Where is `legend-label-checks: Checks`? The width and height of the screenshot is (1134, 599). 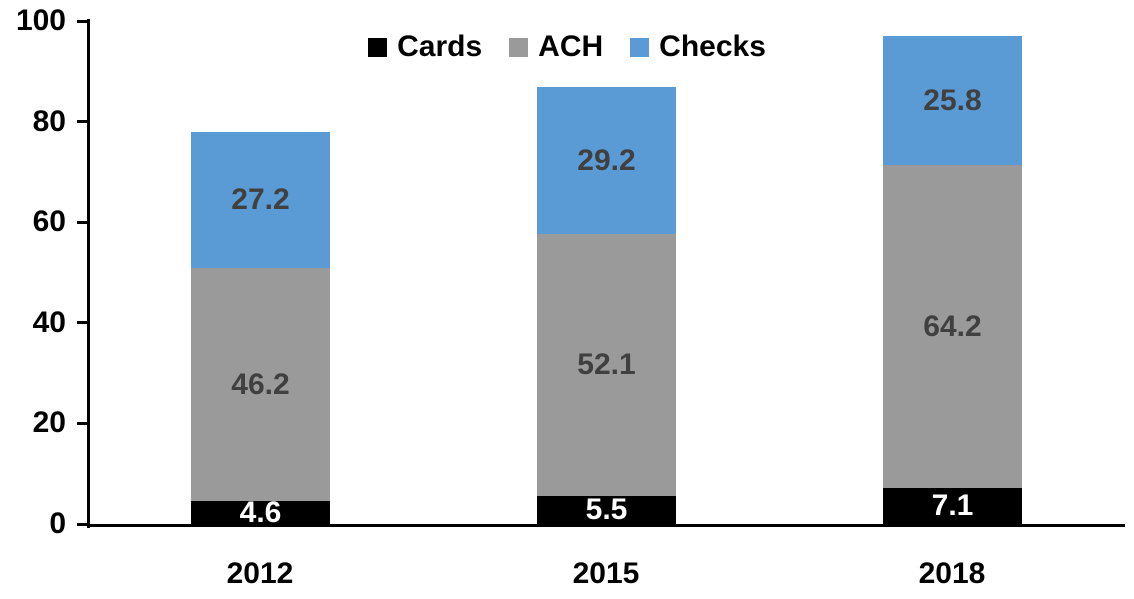 legend-label-checks: Checks is located at coordinates (712, 46).